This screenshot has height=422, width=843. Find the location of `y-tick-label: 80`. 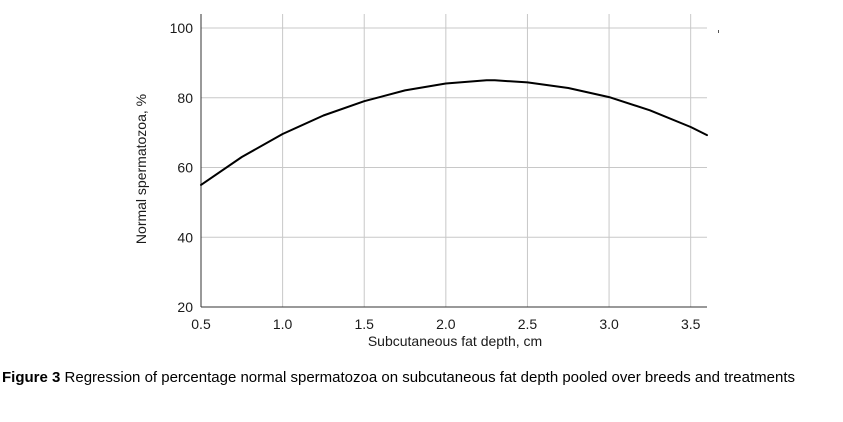

y-tick-label: 80 is located at coordinates (185, 98).